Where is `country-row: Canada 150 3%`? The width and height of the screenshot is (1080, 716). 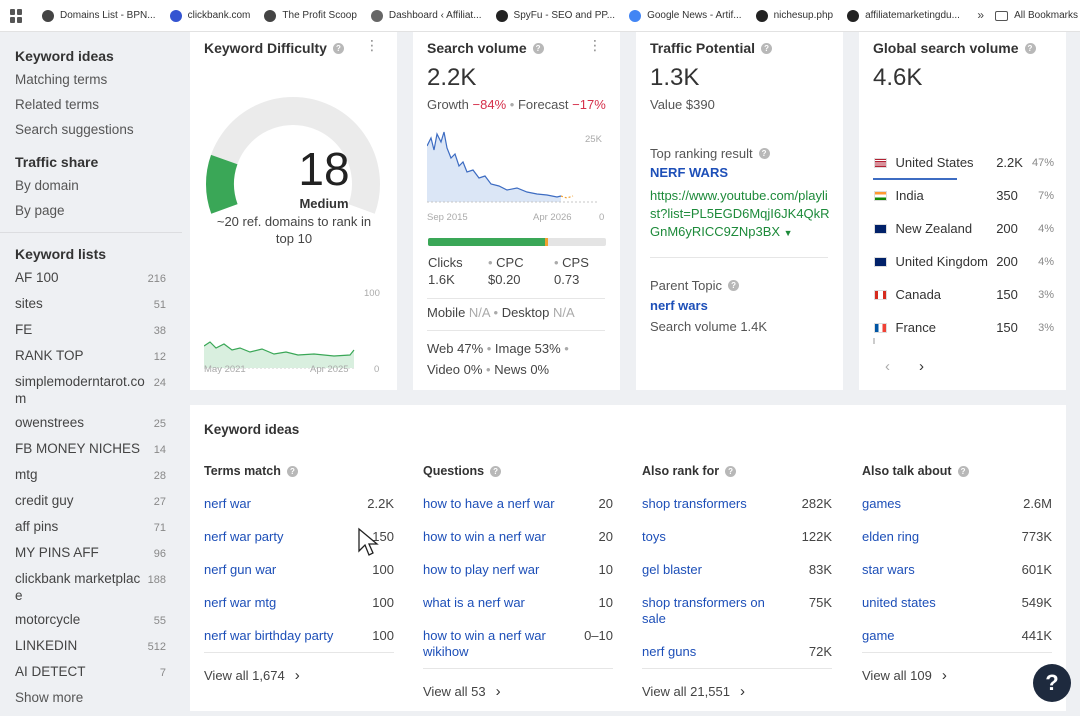 country-row: Canada 150 3% is located at coordinates (964, 294).